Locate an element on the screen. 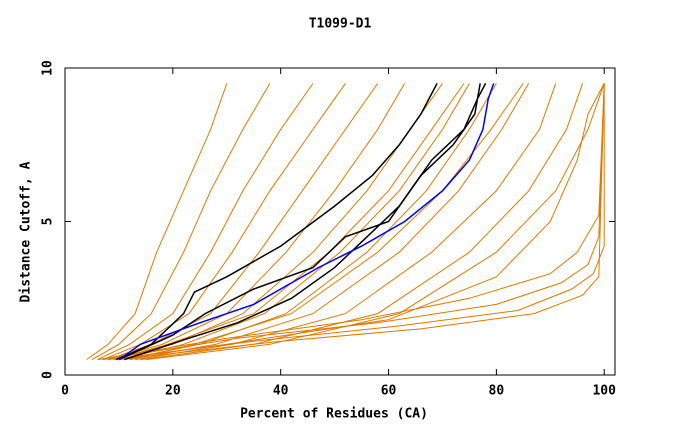 This screenshot has width=680, height=440. curve is located at coordinates (157, 222).